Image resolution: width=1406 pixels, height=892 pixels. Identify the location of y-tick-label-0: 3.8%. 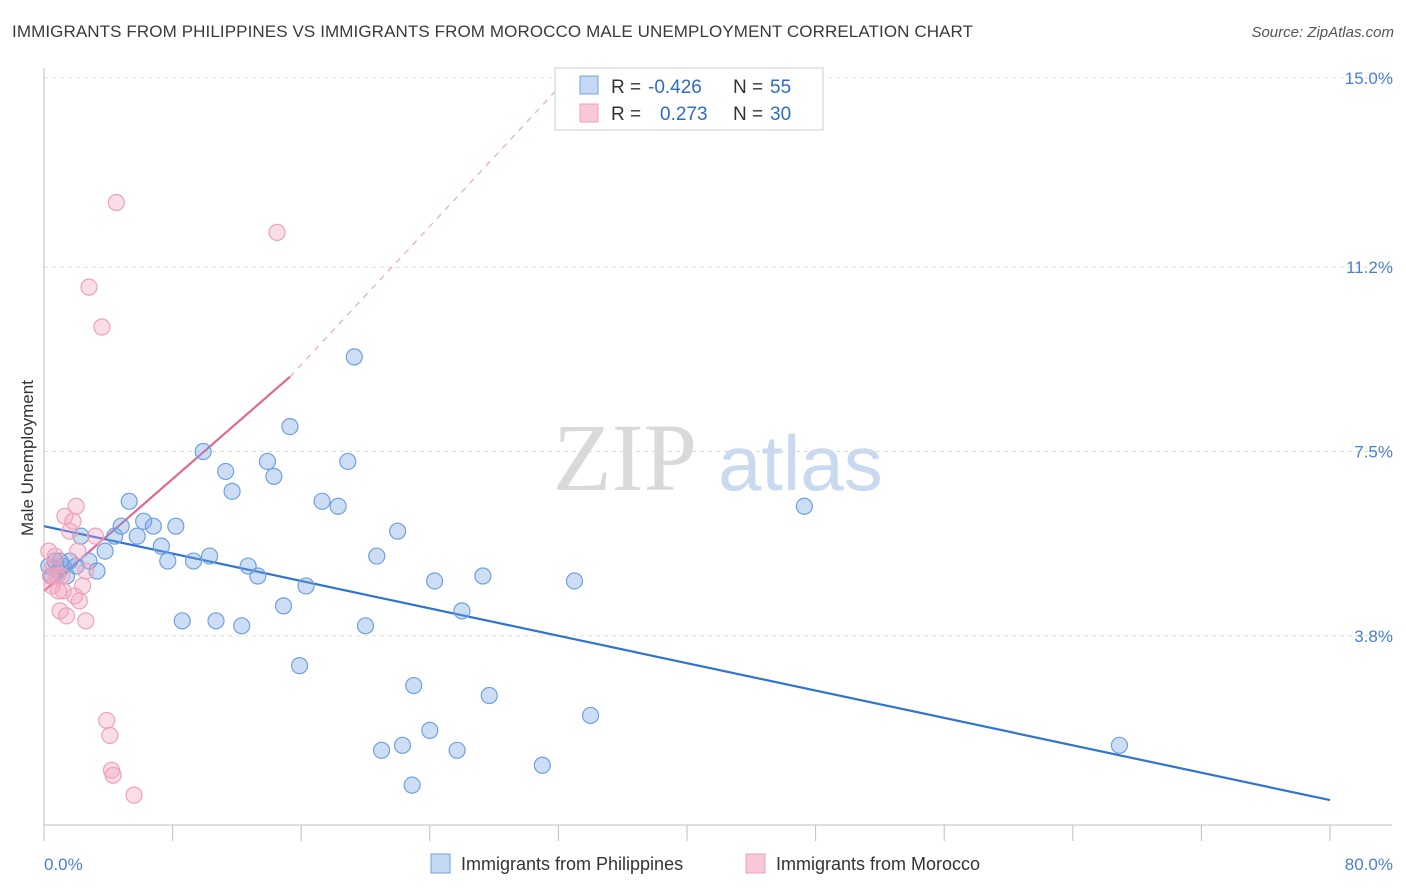
(1373, 636).